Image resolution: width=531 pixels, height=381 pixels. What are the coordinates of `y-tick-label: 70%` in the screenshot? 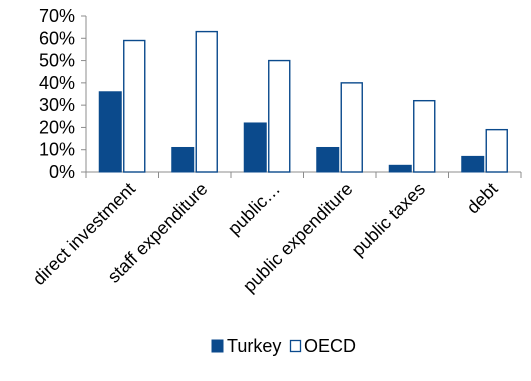 It's located at (57, 16).